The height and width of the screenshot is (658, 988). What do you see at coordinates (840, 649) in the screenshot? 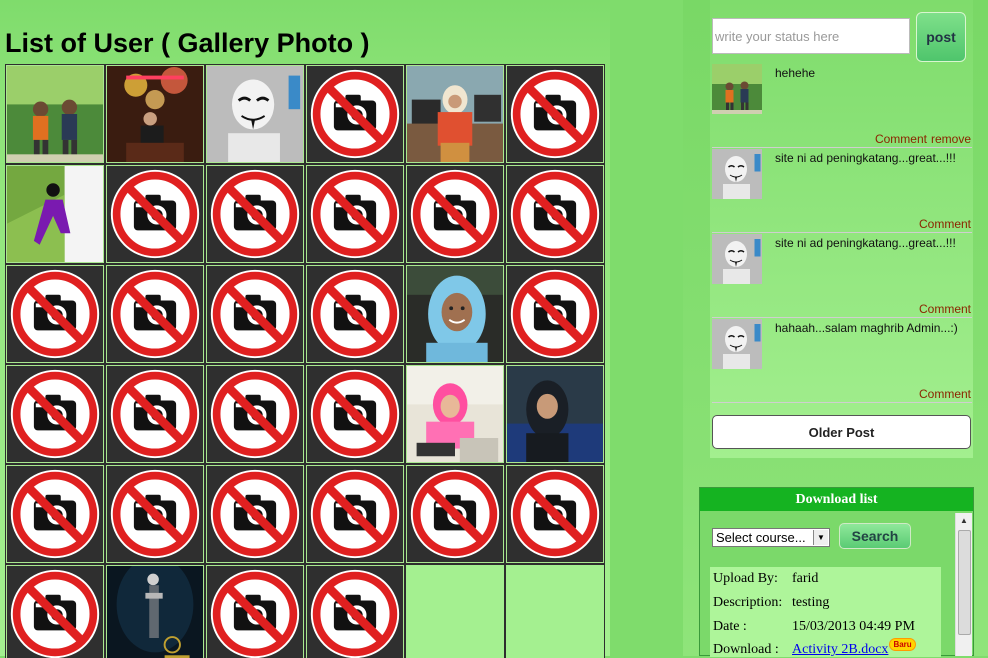
I see `download-file-link: Activity 2B.docx` at bounding box center [840, 649].